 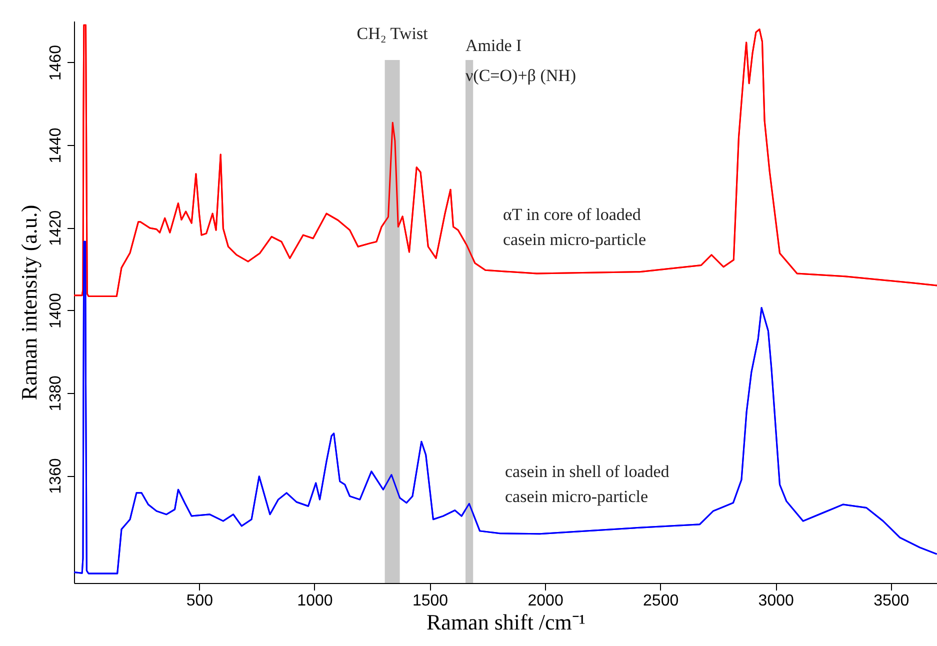 I want to click on x-tick-label: 2000, so click(x=546, y=601).